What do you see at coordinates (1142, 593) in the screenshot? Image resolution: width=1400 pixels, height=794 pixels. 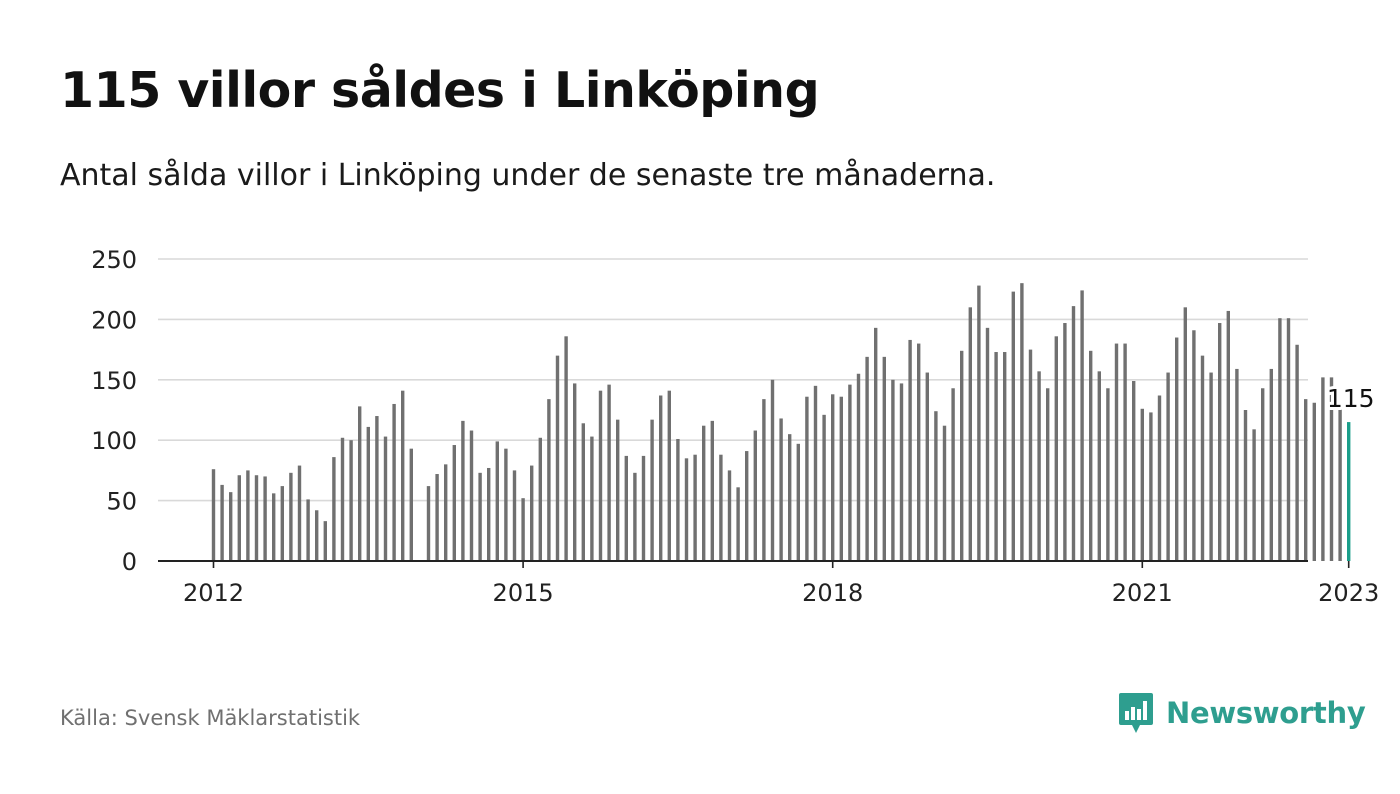 I see `x-tick-label: 2021` at bounding box center [1142, 593].